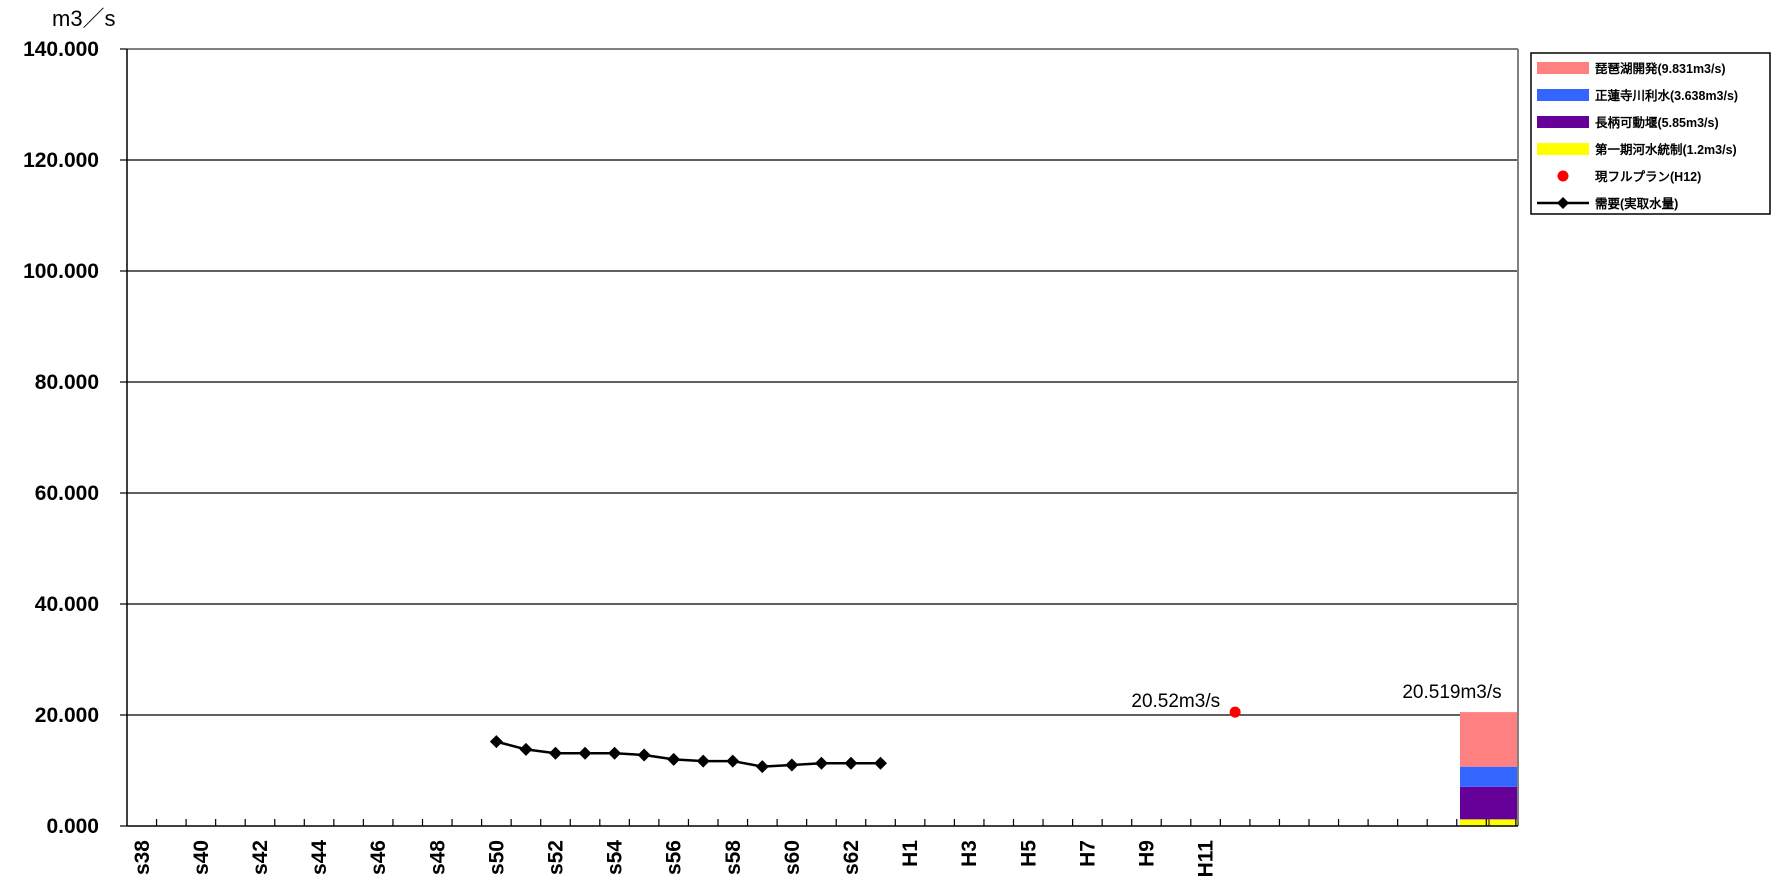  What do you see at coordinates (319, 857) in the screenshot?
I see `x-tick-label: s44` at bounding box center [319, 857].